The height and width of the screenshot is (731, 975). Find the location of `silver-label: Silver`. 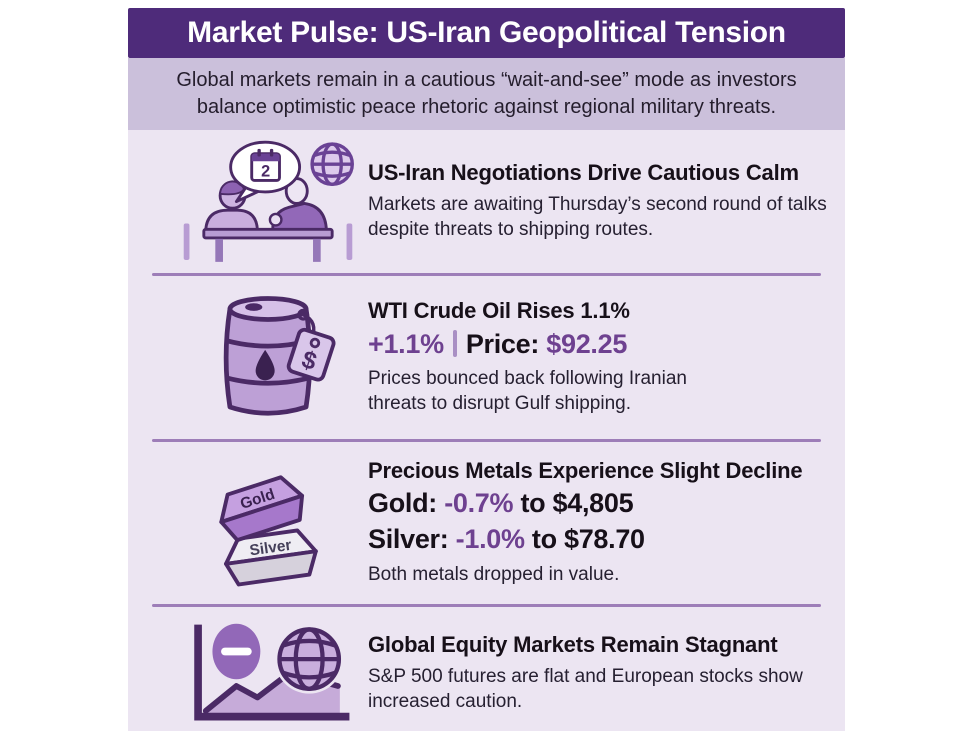

silver-label: Silver is located at coordinates (271, 548).